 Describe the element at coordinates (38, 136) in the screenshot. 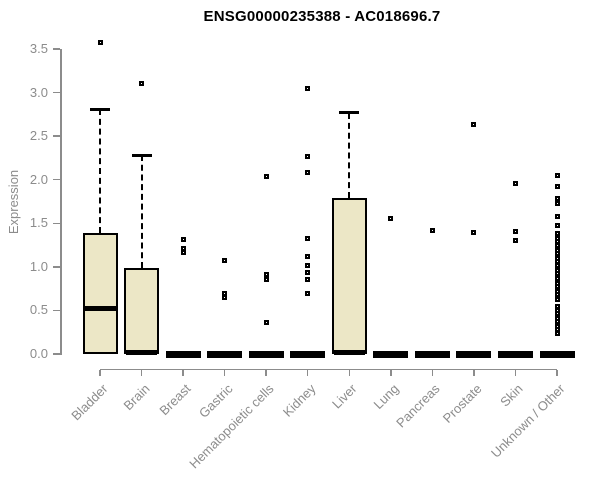

I see `y-tick-label: 2.5` at that location.